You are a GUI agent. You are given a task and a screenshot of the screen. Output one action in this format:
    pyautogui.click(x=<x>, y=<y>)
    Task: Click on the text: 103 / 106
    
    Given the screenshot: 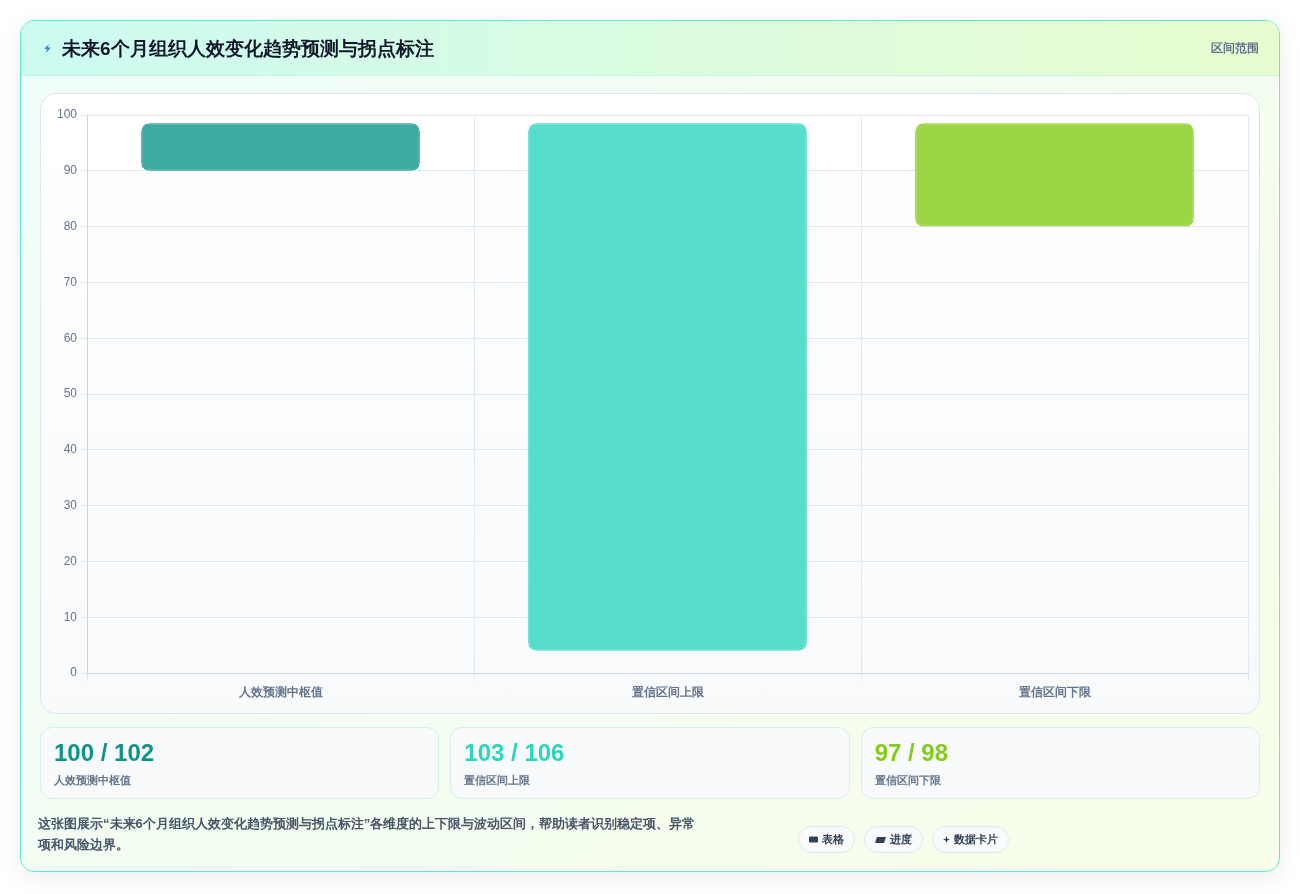 What is the action you would take?
    pyautogui.click(x=514, y=753)
    